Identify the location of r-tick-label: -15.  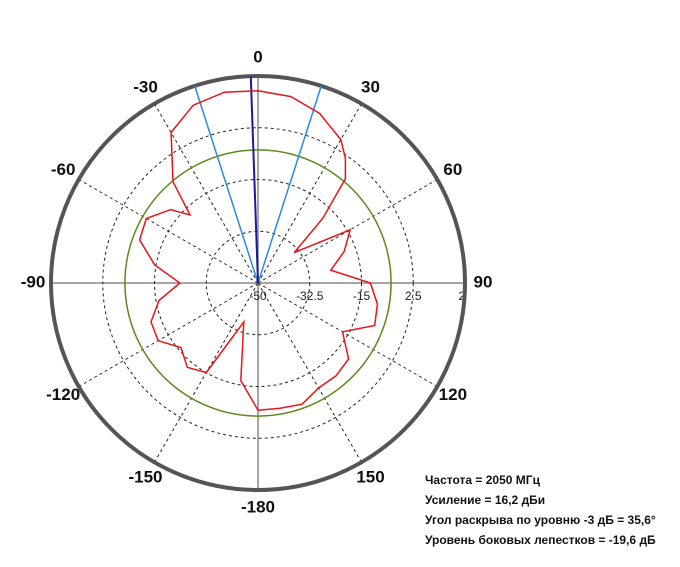
(362, 296).